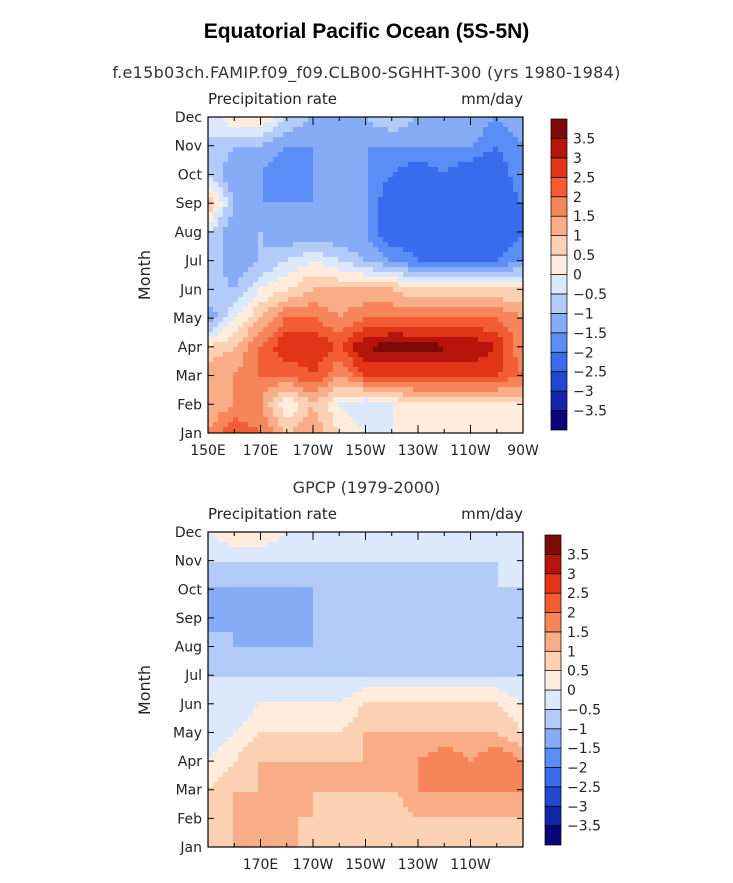  What do you see at coordinates (559, 264) in the screenshot?
I see `colorbar-swatch` at bounding box center [559, 264].